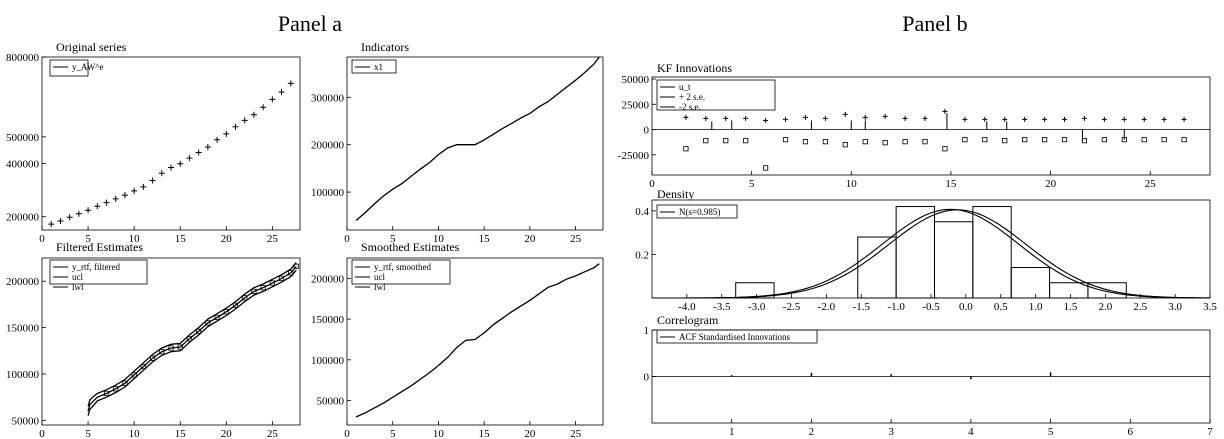 The width and height of the screenshot is (1224, 439). I want to click on y-tick-label: 0, so click(647, 378).